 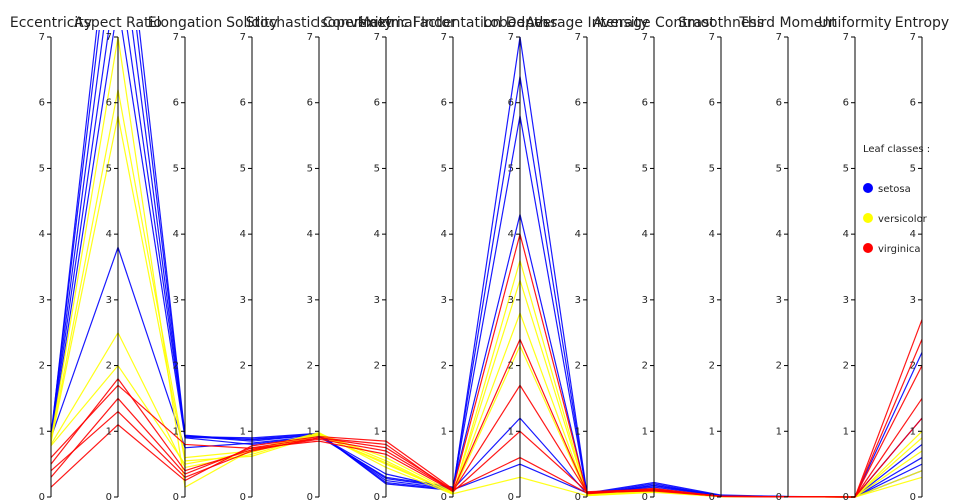 I want to click on axis-title: Elongation, so click(x=185, y=23).